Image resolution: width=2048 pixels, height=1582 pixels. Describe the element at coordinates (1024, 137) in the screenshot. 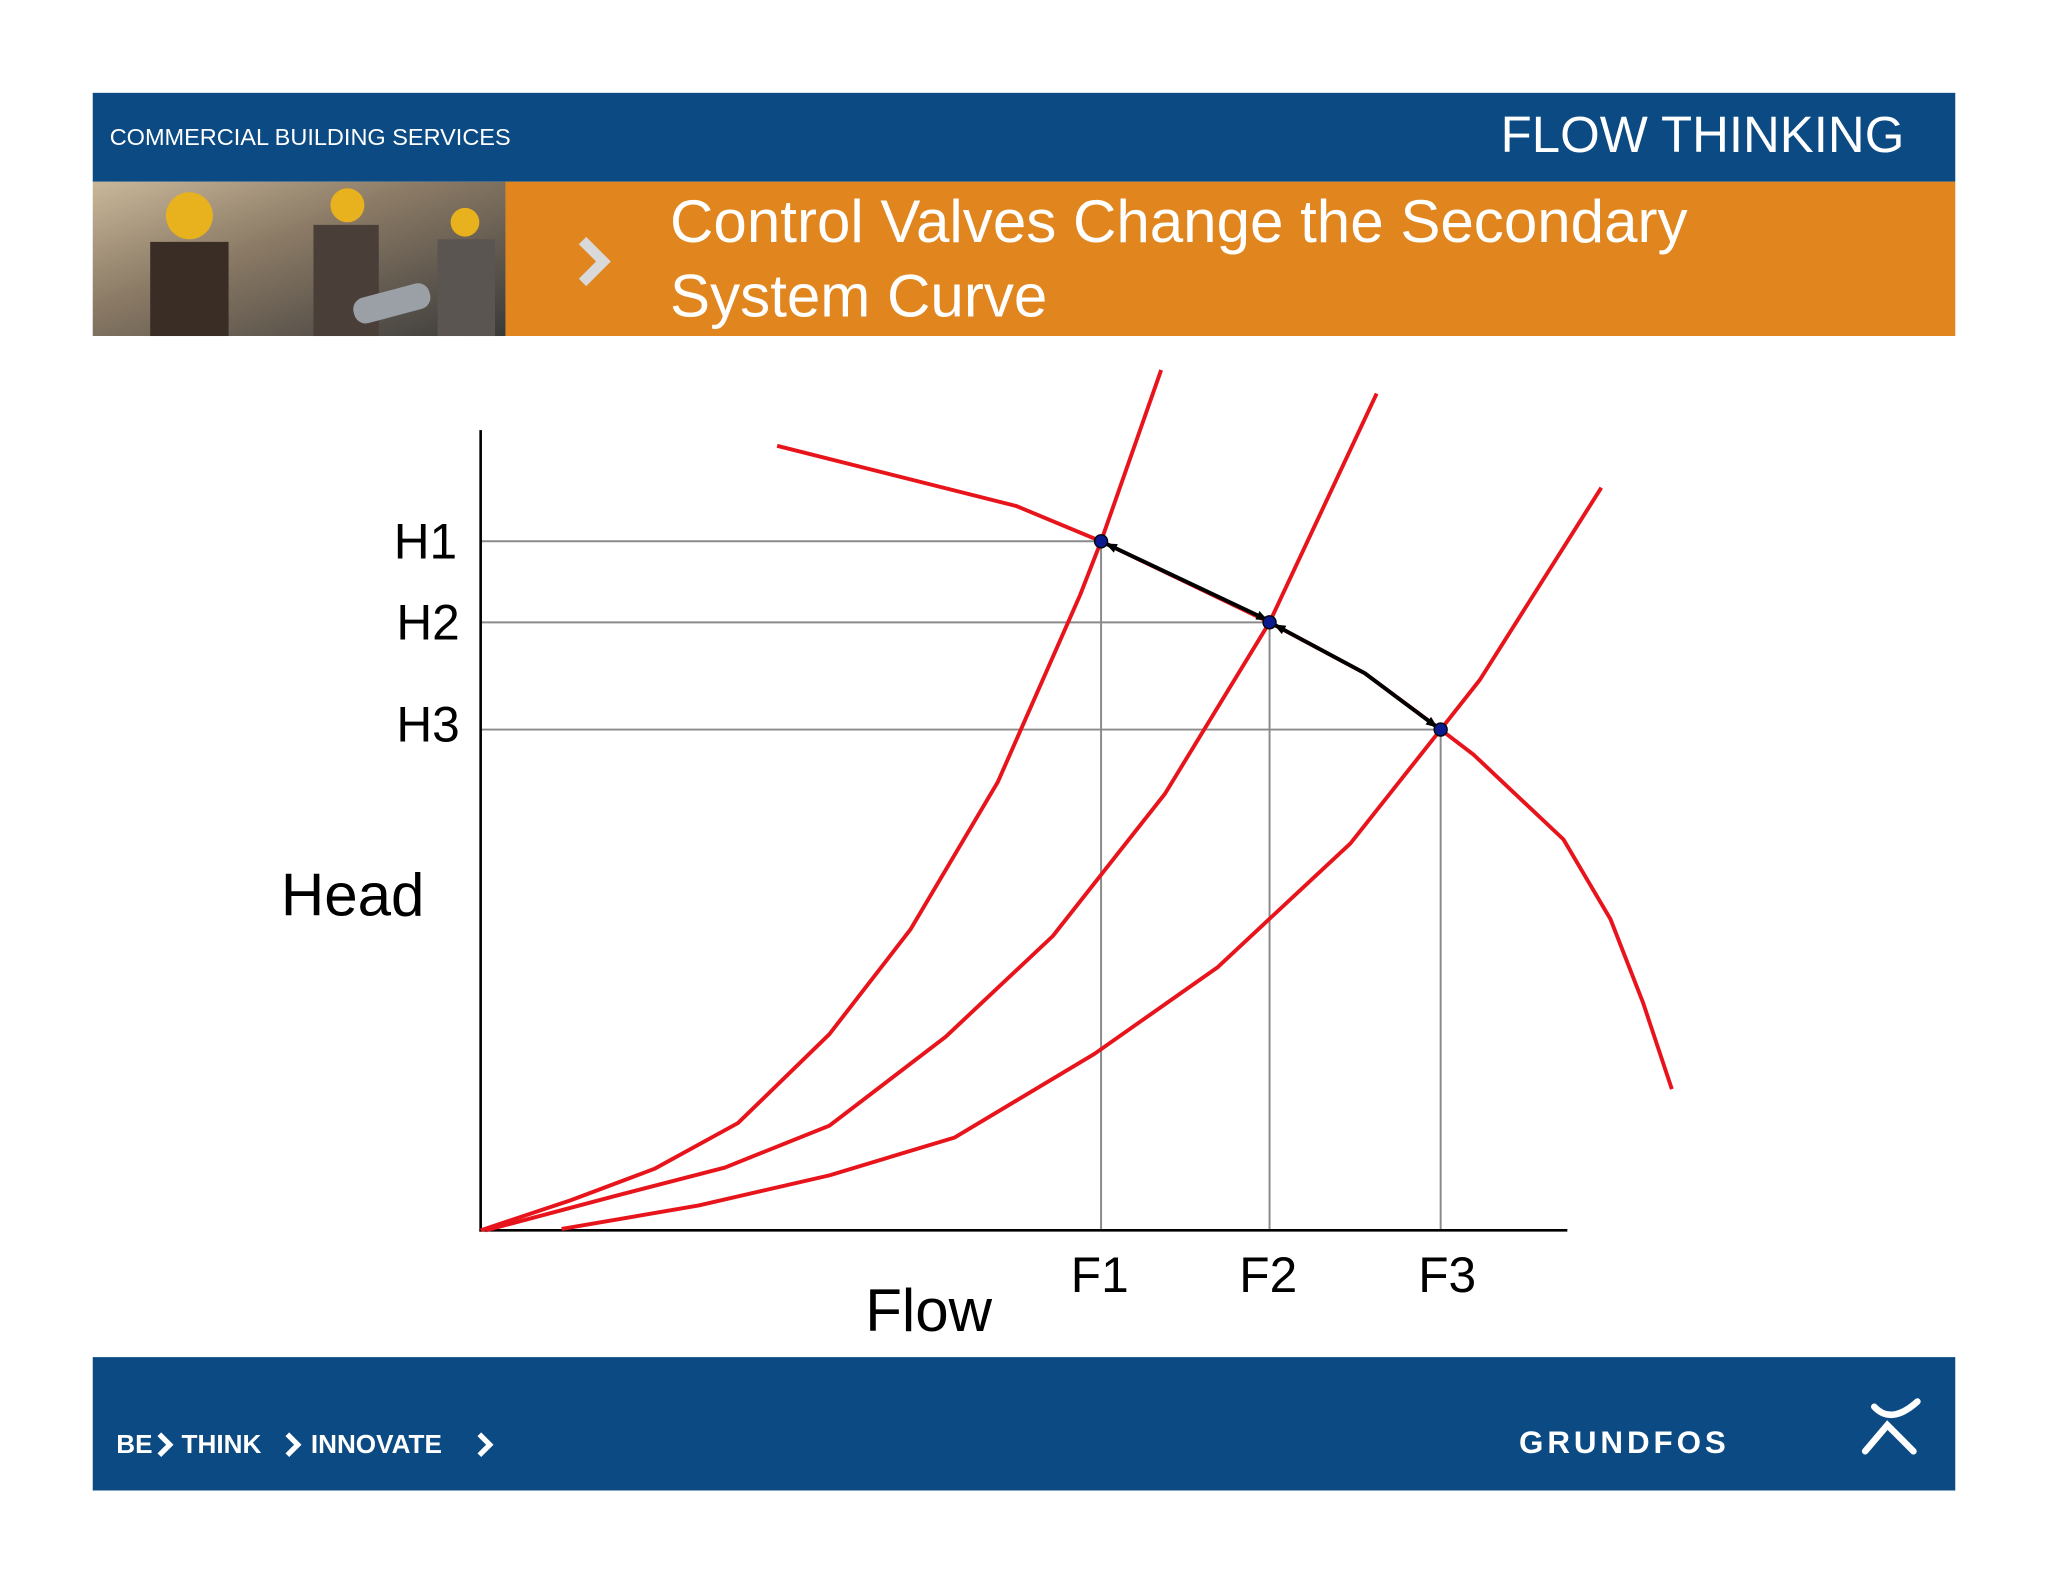

I see `header-bar` at that location.